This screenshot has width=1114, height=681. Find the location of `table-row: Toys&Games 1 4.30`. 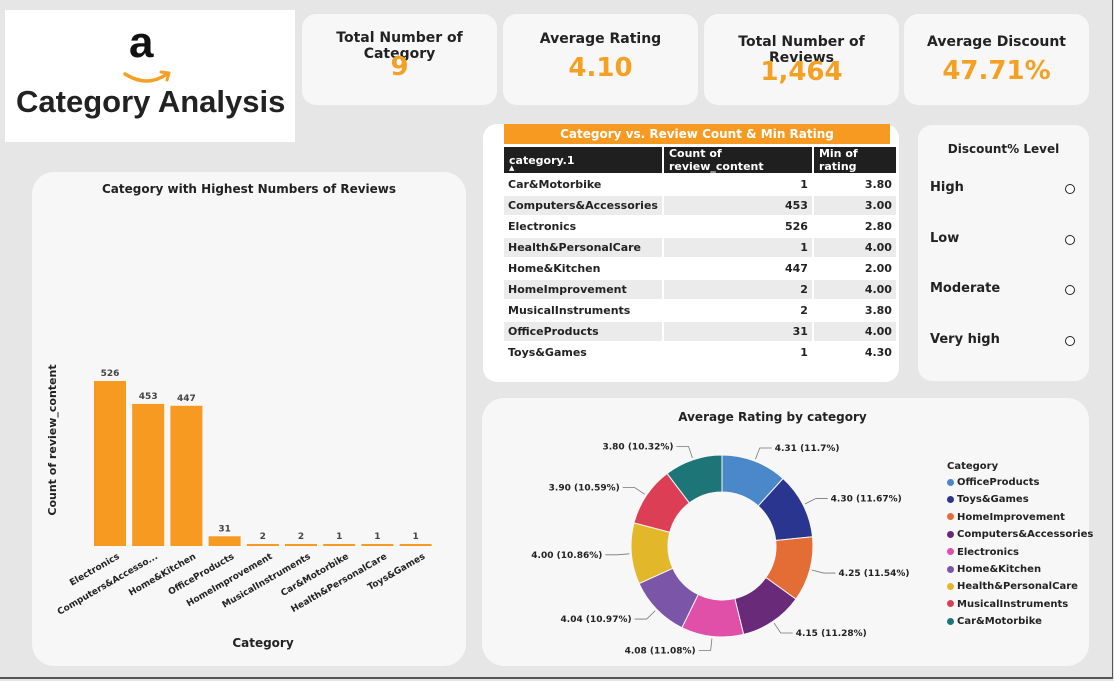

table-row: Toys&Games 1 4.30 is located at coordinates (700, 352).